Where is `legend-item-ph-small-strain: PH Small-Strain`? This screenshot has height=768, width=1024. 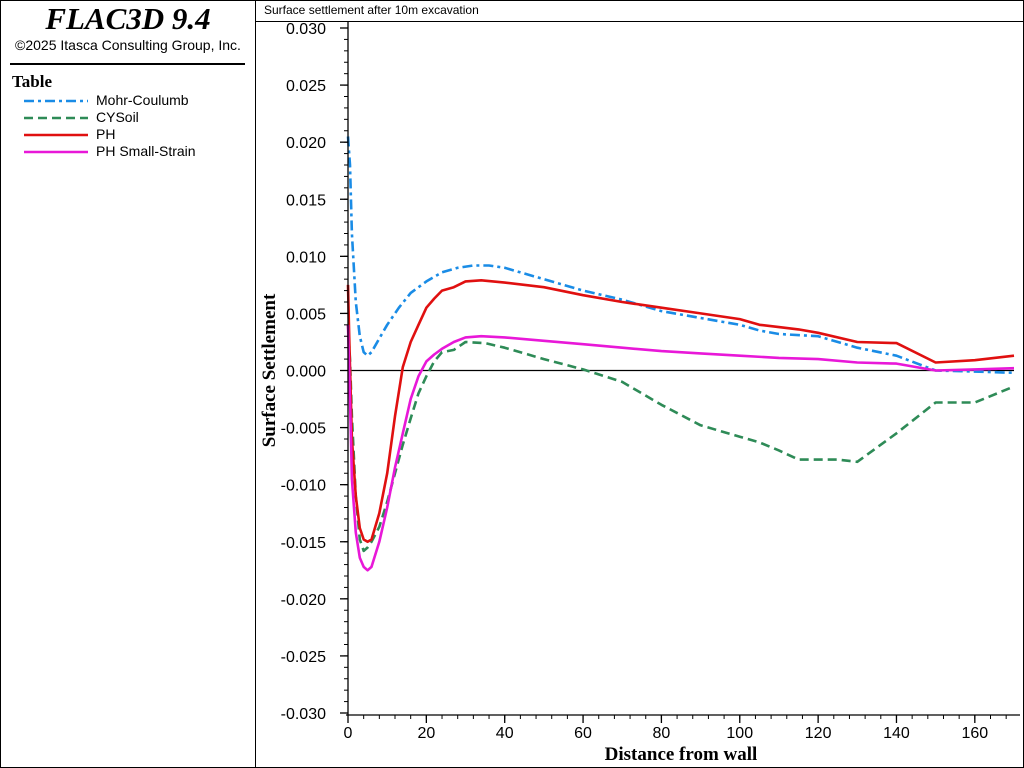 legend-item-ph-small-strain: PH Small-Strain is located at coordinates (137, 151).